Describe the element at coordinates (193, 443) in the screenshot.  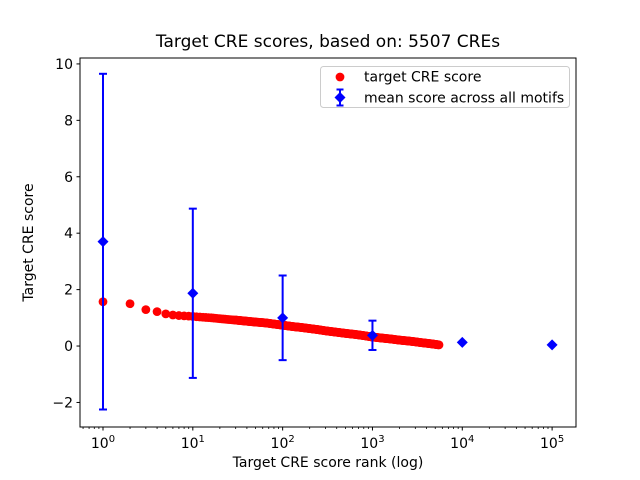
I see `x-tick-label: 10¹` at that location.